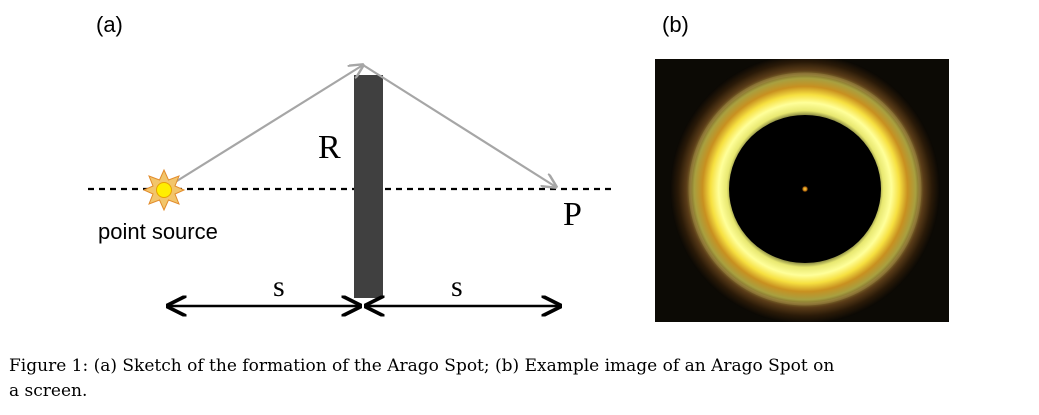 Image resolution: width=1039 pixels, height=415 pixels. What do you see at coordinates (459, 125) in the screenshot?
I see `ray-to-point-arrow` at bounding box center [459, 125].